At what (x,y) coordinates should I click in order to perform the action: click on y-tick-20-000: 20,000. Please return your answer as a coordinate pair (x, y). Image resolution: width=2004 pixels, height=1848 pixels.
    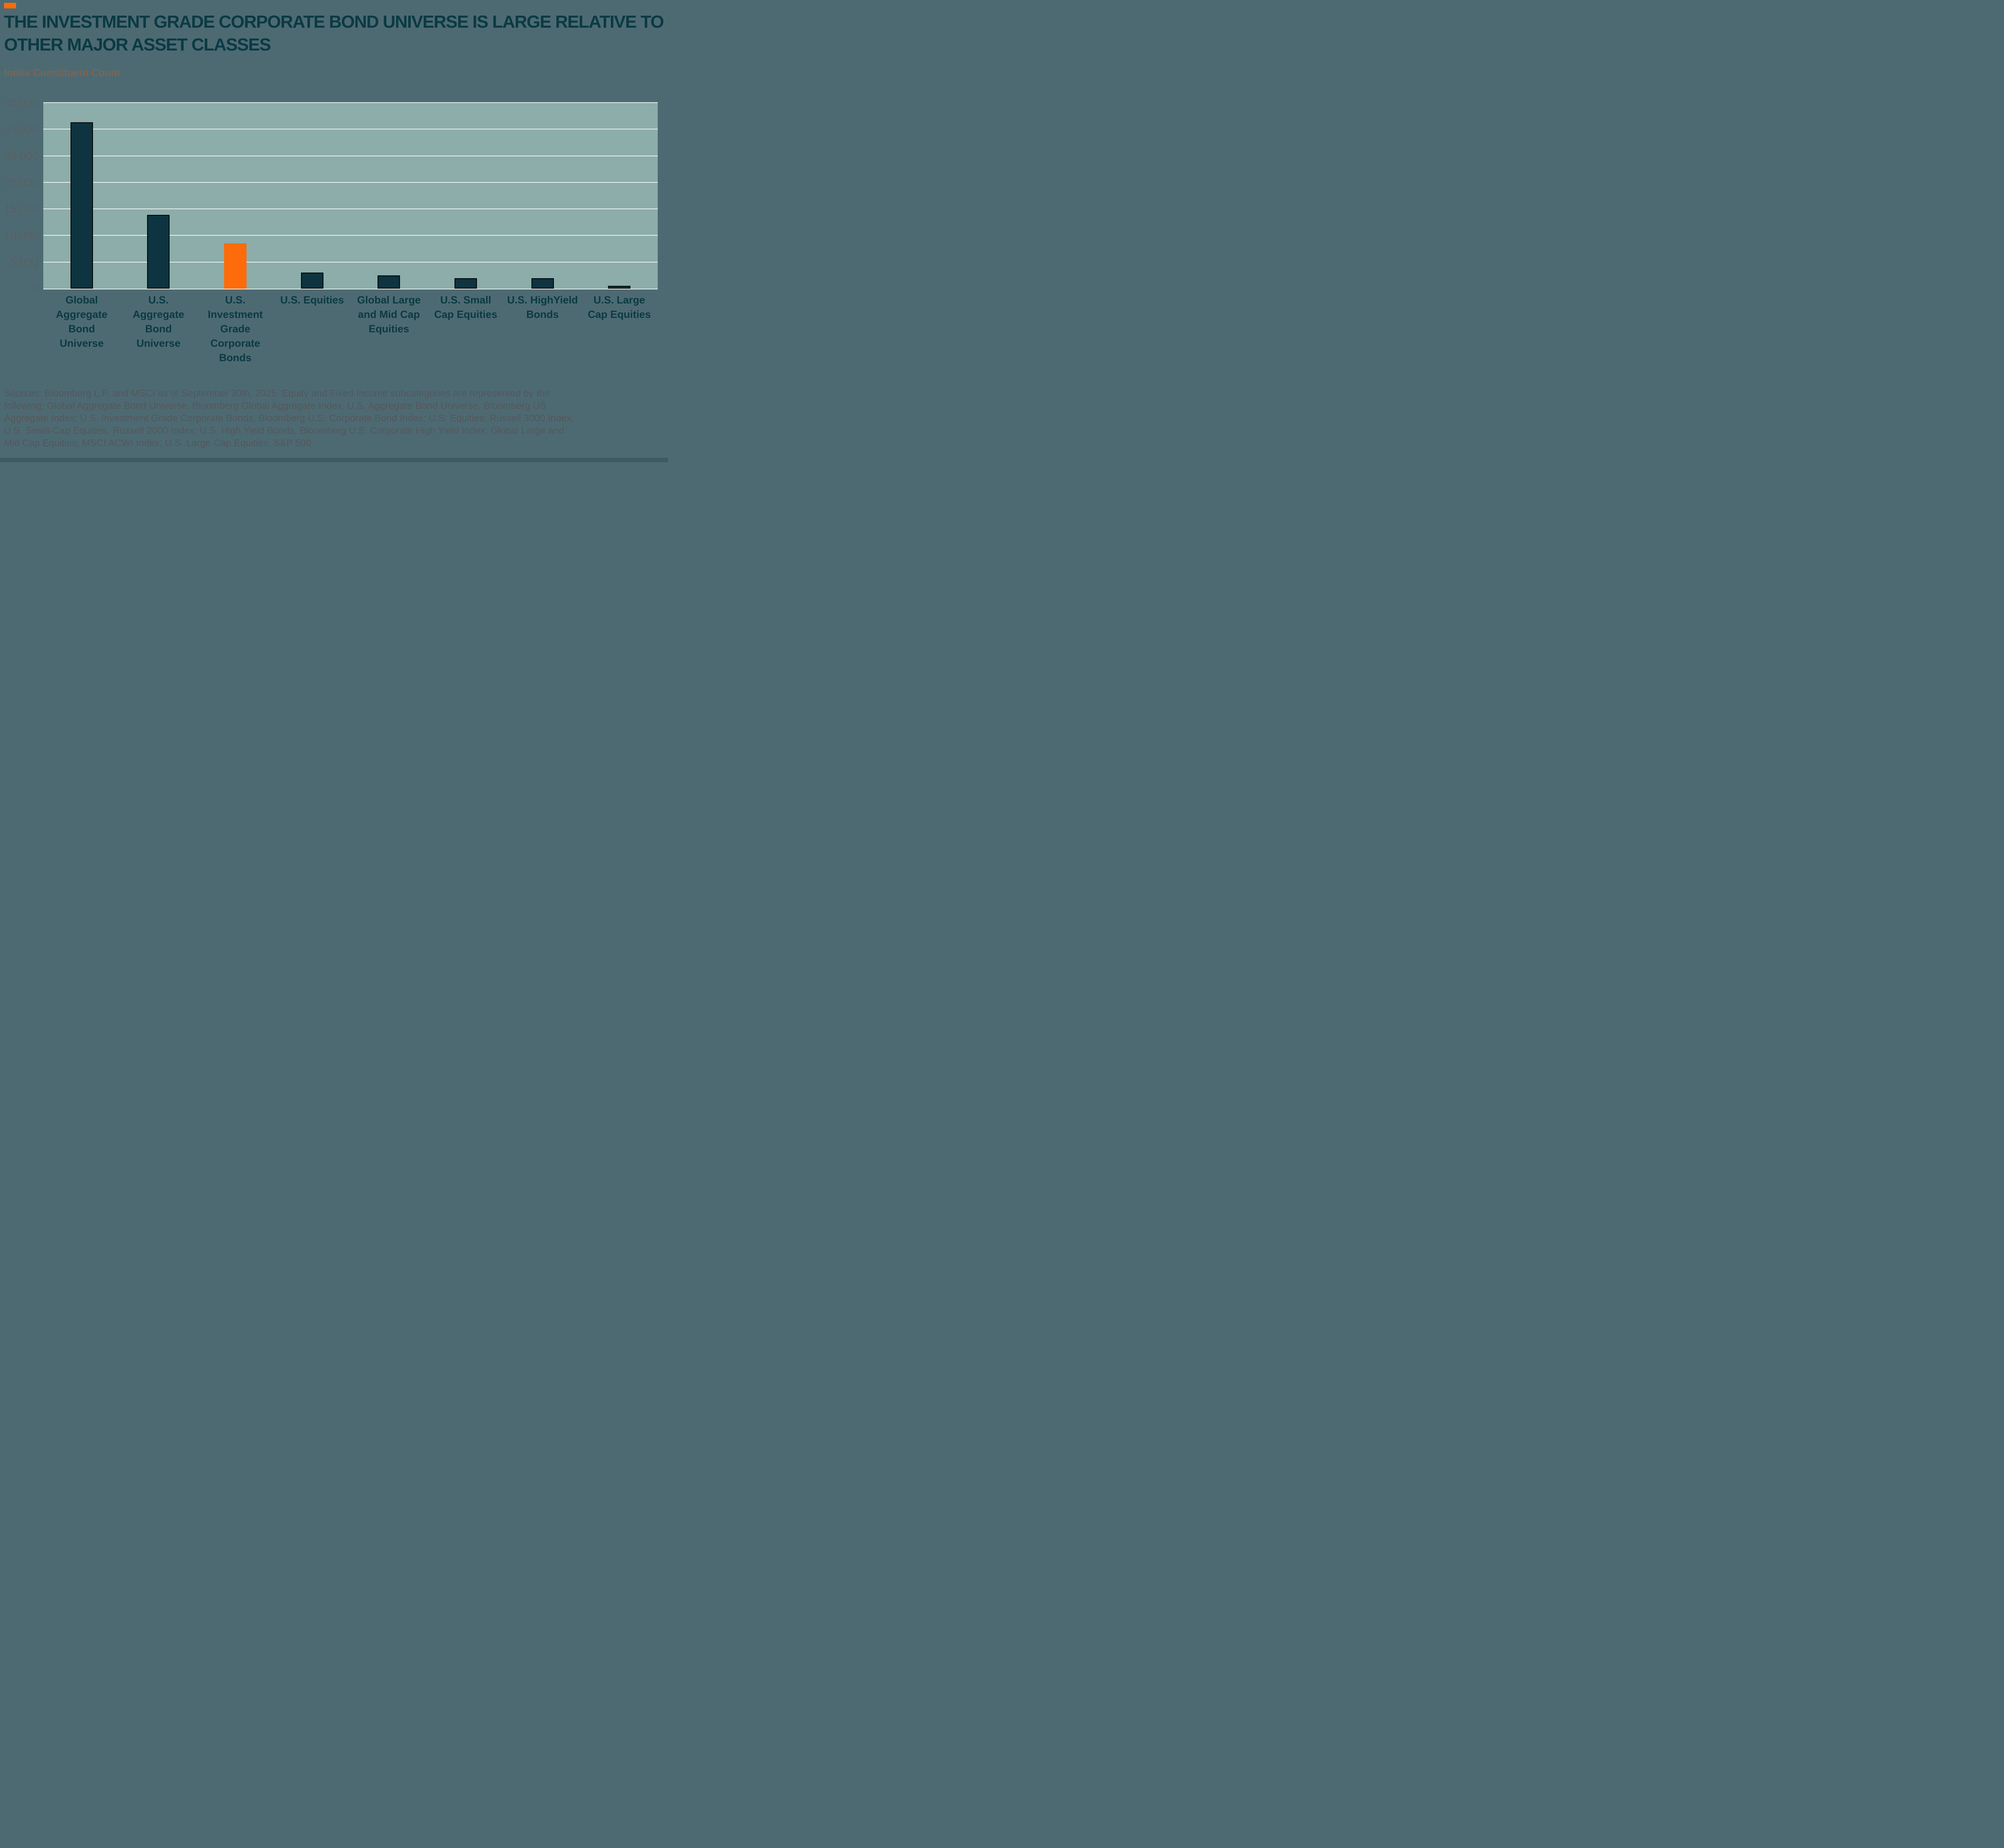
    Looking at the image, I should click on (21, 182).